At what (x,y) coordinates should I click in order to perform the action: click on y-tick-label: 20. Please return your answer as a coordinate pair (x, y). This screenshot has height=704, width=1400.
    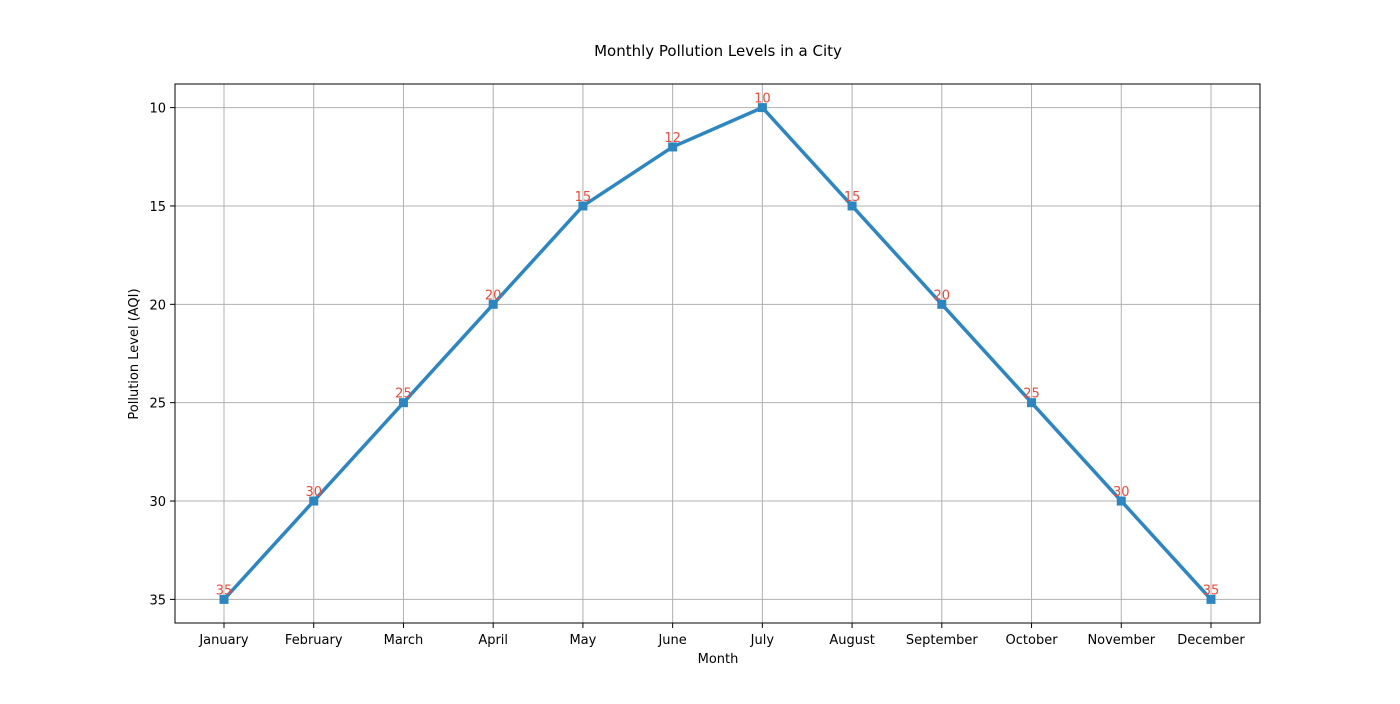
    Looking at the image, I should click on (157, 305).